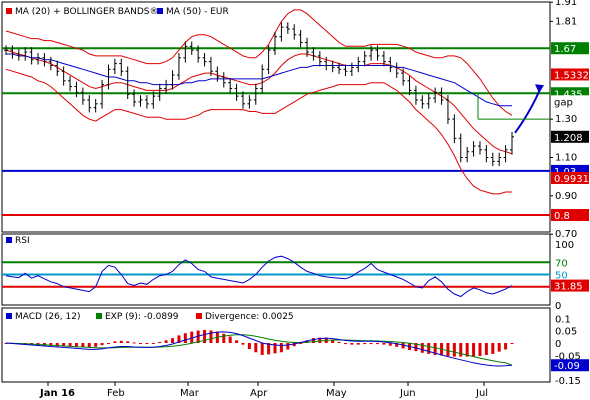 Image resolution: width=590 pixels, height=400 pixels. Describe the element at coordinates (563, 102) in the screenshot. I see `price-tag: gap` at that location.